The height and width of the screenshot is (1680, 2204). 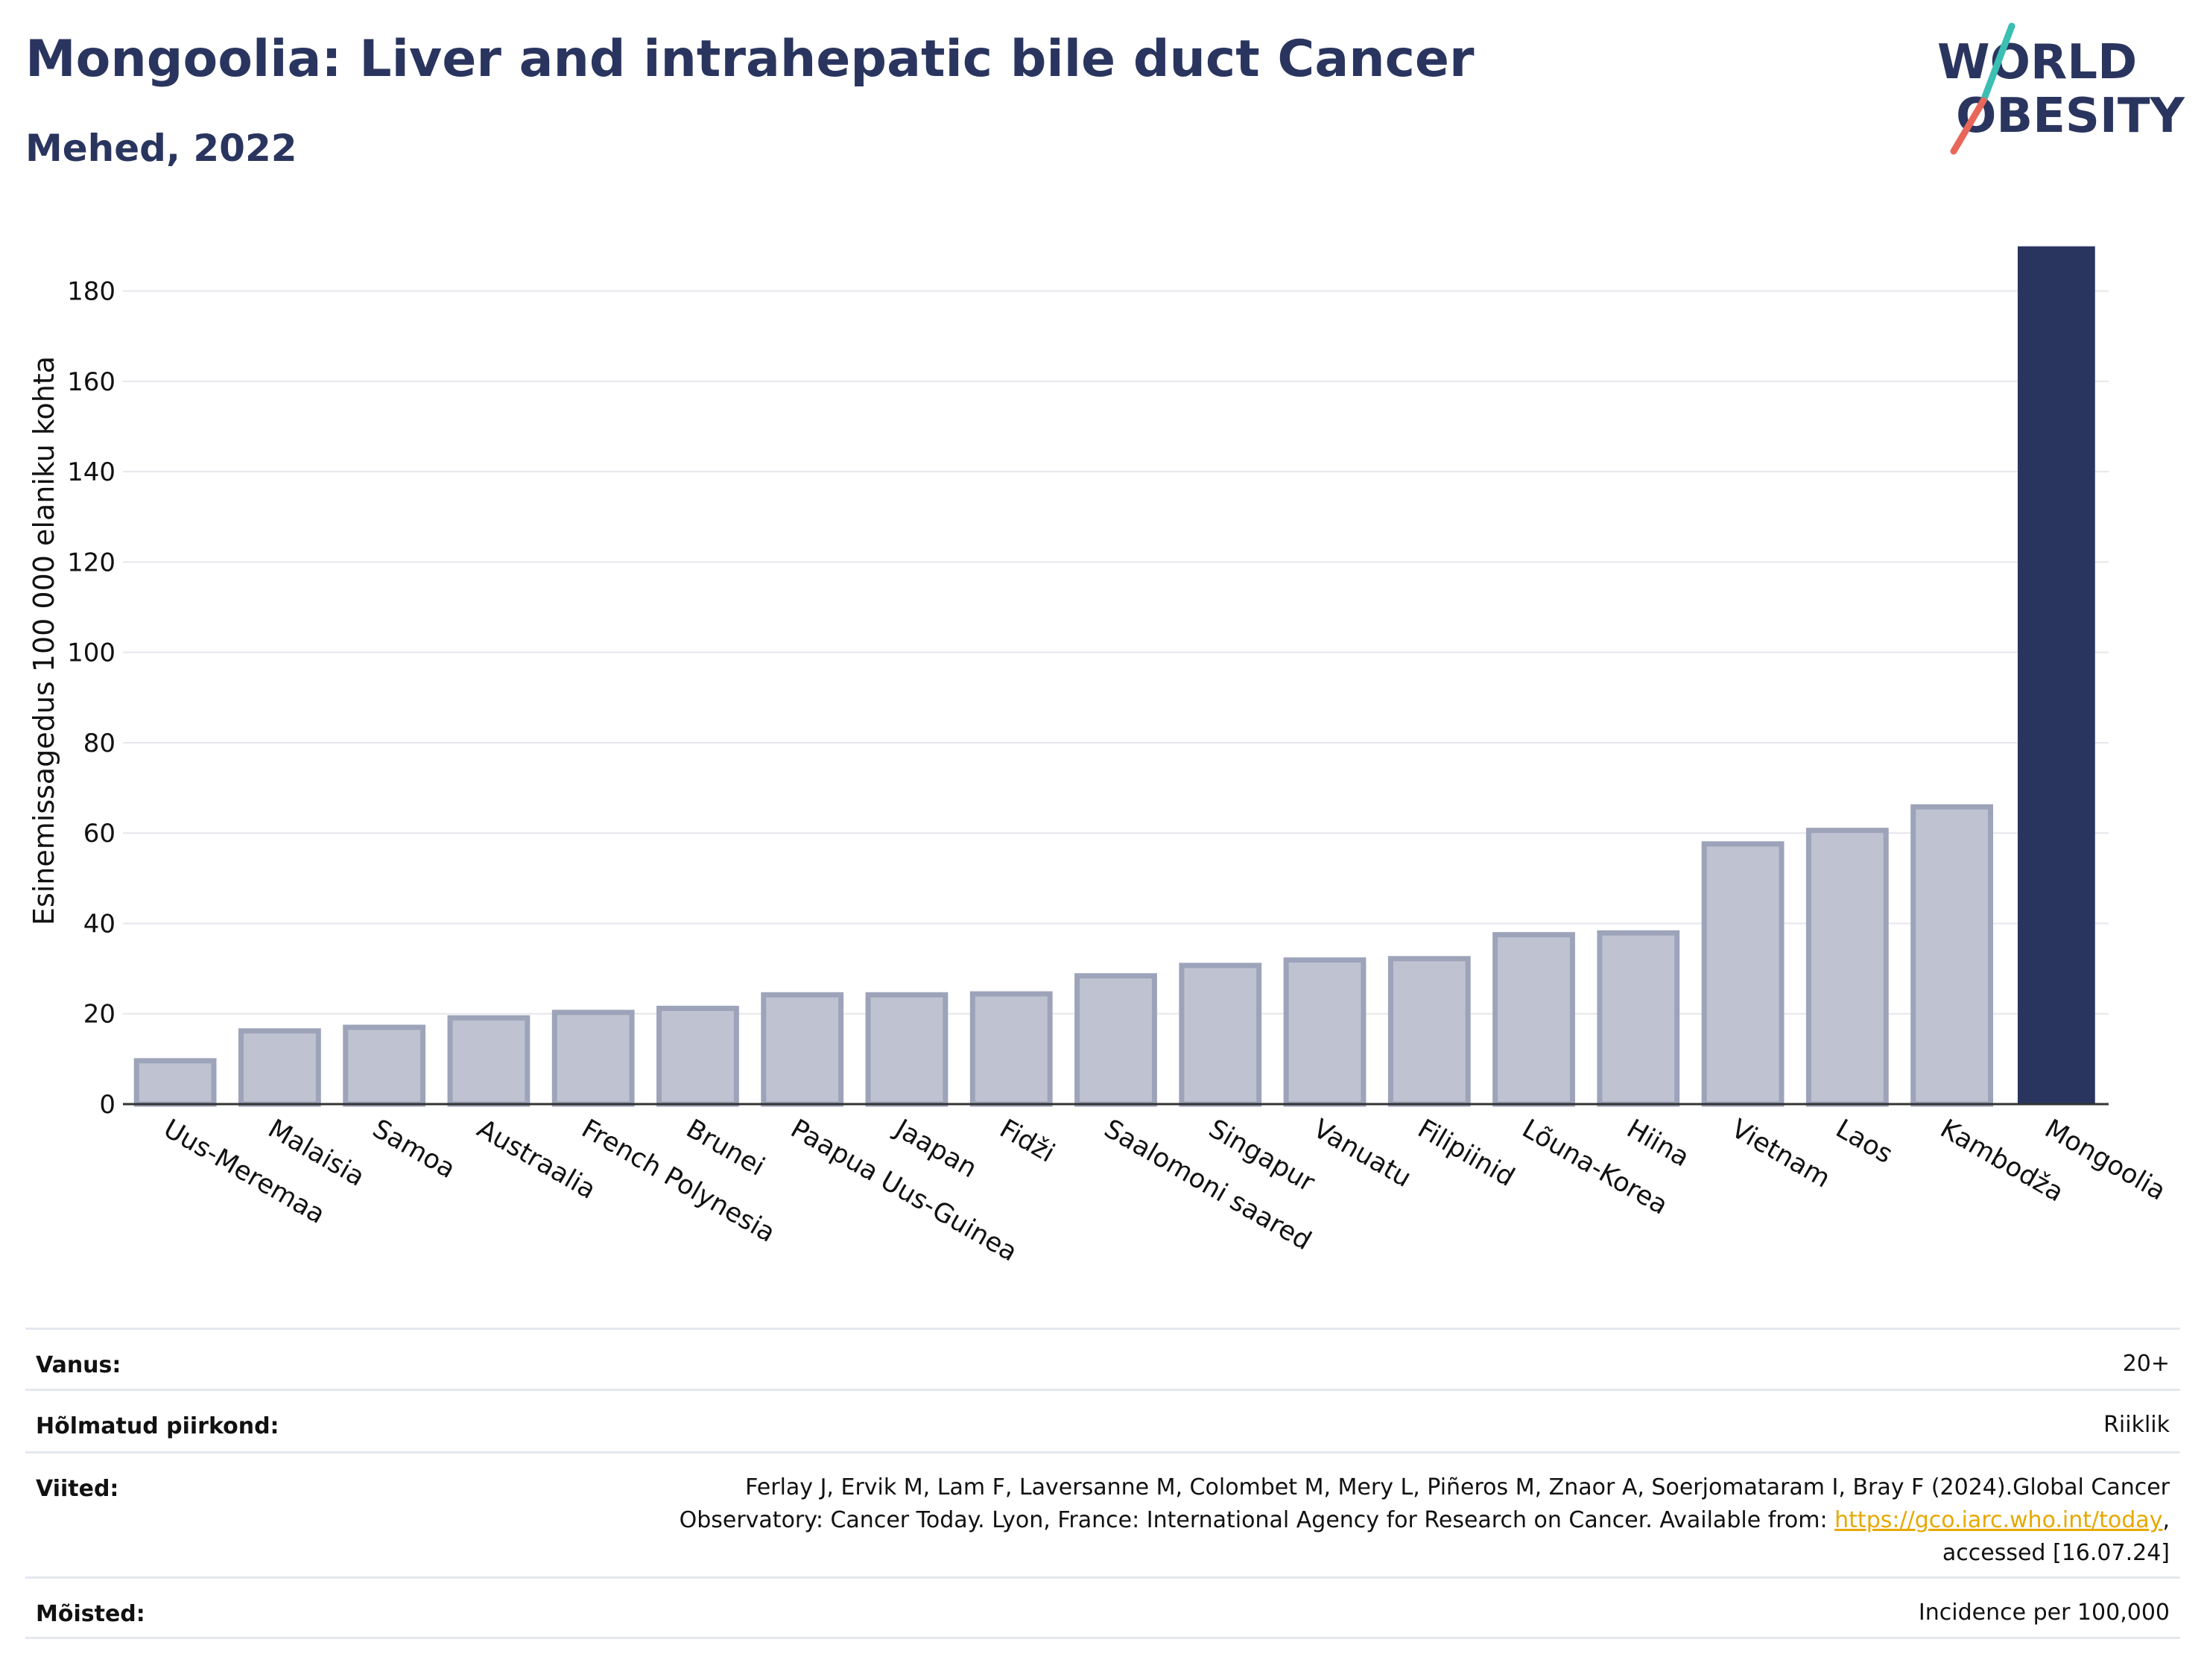 What do you see at coordinates (90, 1614) in the screenshot?
I see `meta-label-definitions: Mõisted:` at bounding box center [90, 1614].